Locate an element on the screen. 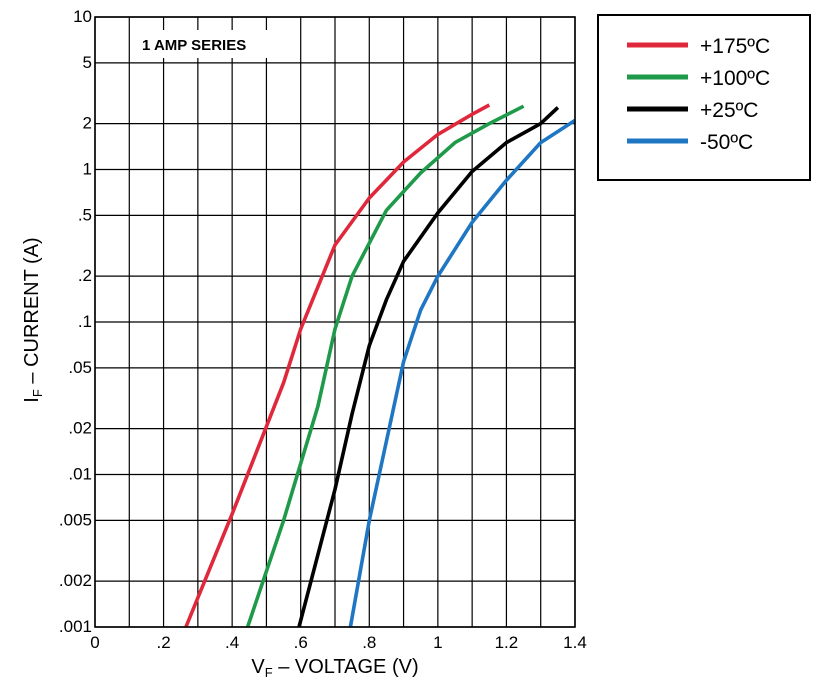 Image resolution: width=814 pixels, height=688 pixels. legend-label: +175ºC is located at coordinates (735, 46).